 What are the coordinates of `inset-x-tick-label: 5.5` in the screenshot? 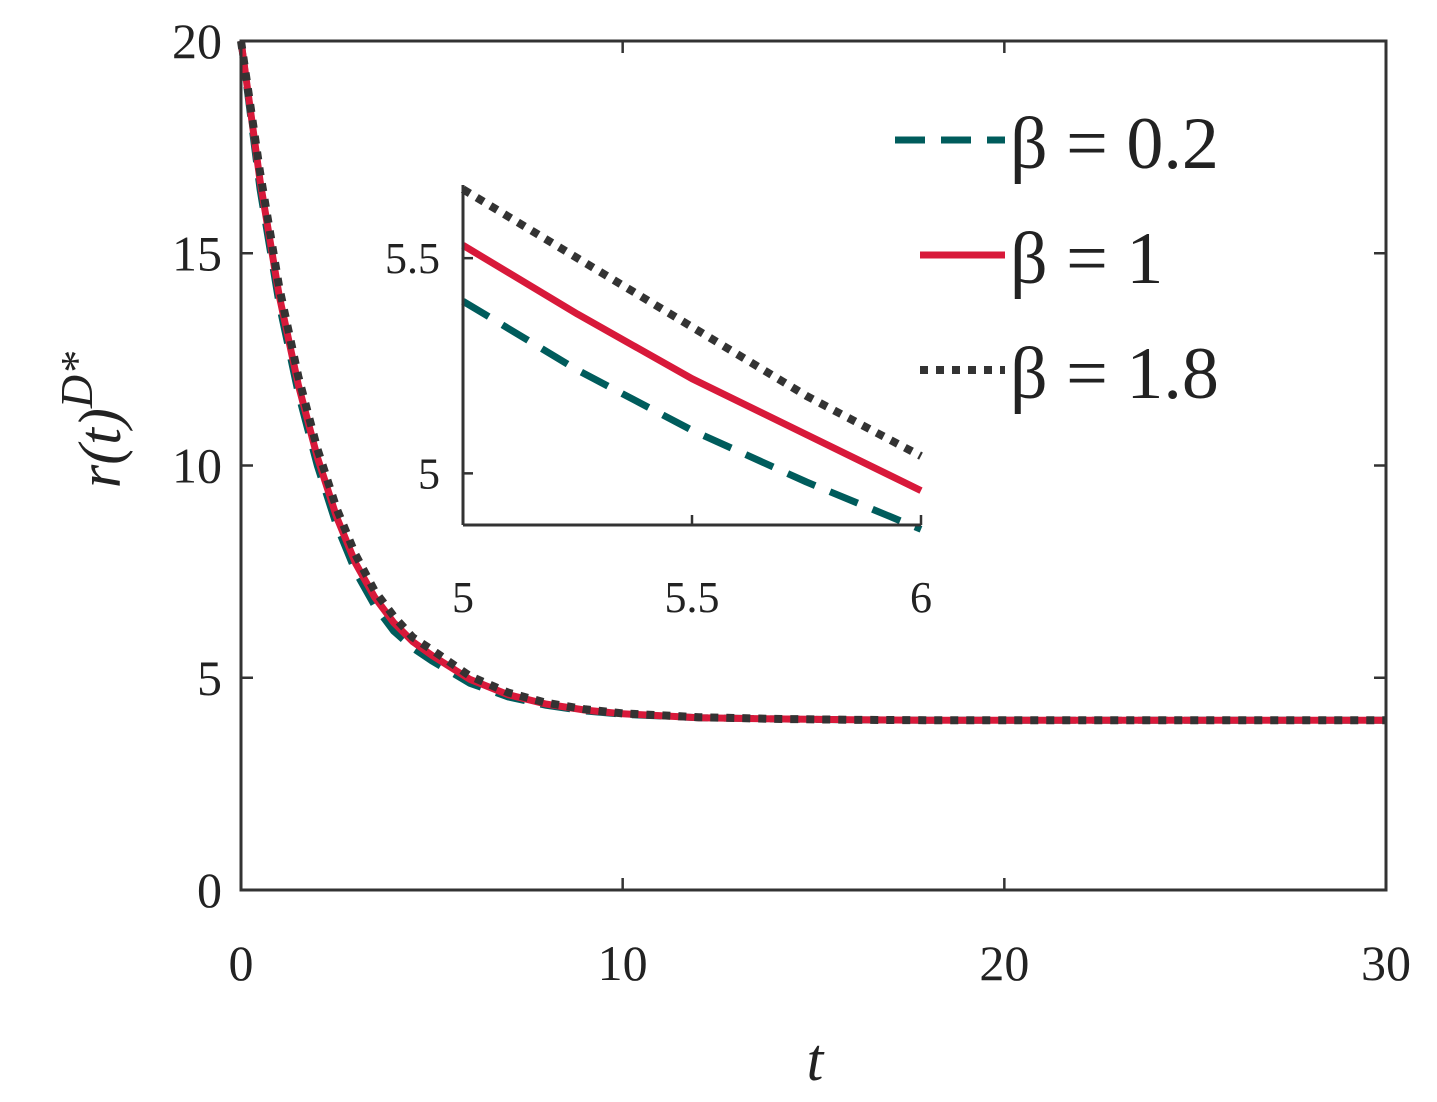 It's located at (692, 597).